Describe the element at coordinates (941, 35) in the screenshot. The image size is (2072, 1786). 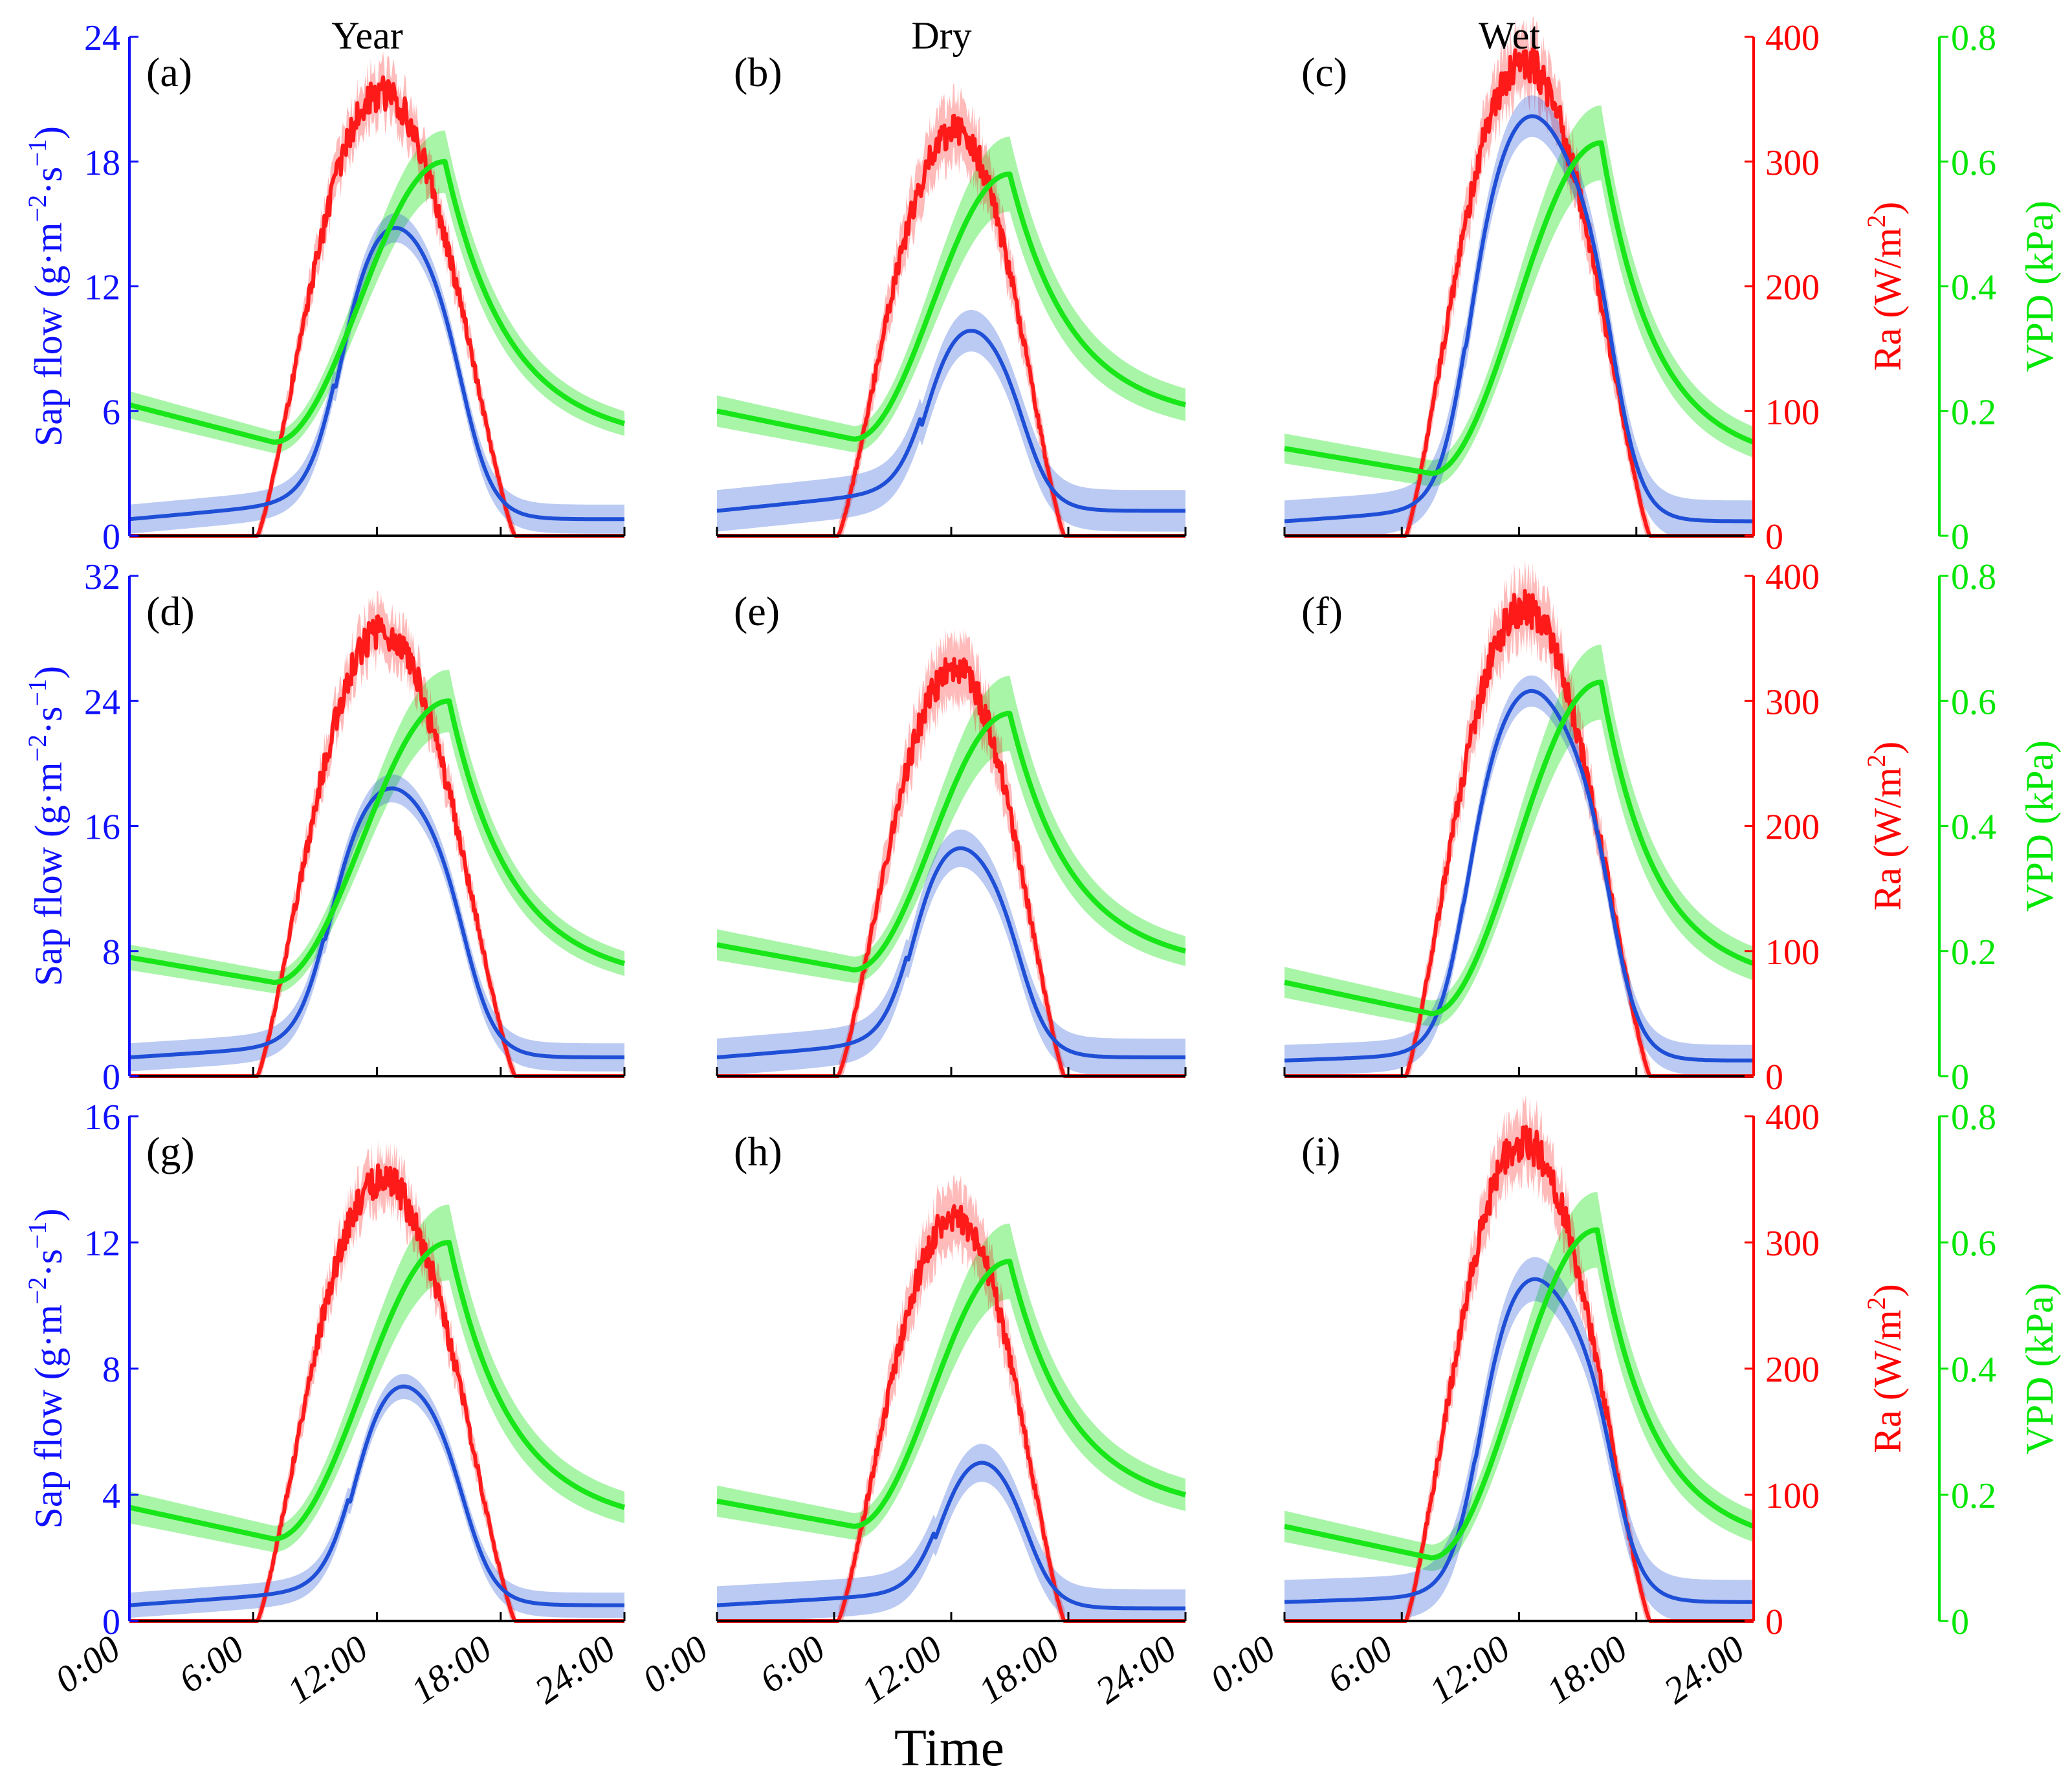
I see `column-title: Dry` at that location.